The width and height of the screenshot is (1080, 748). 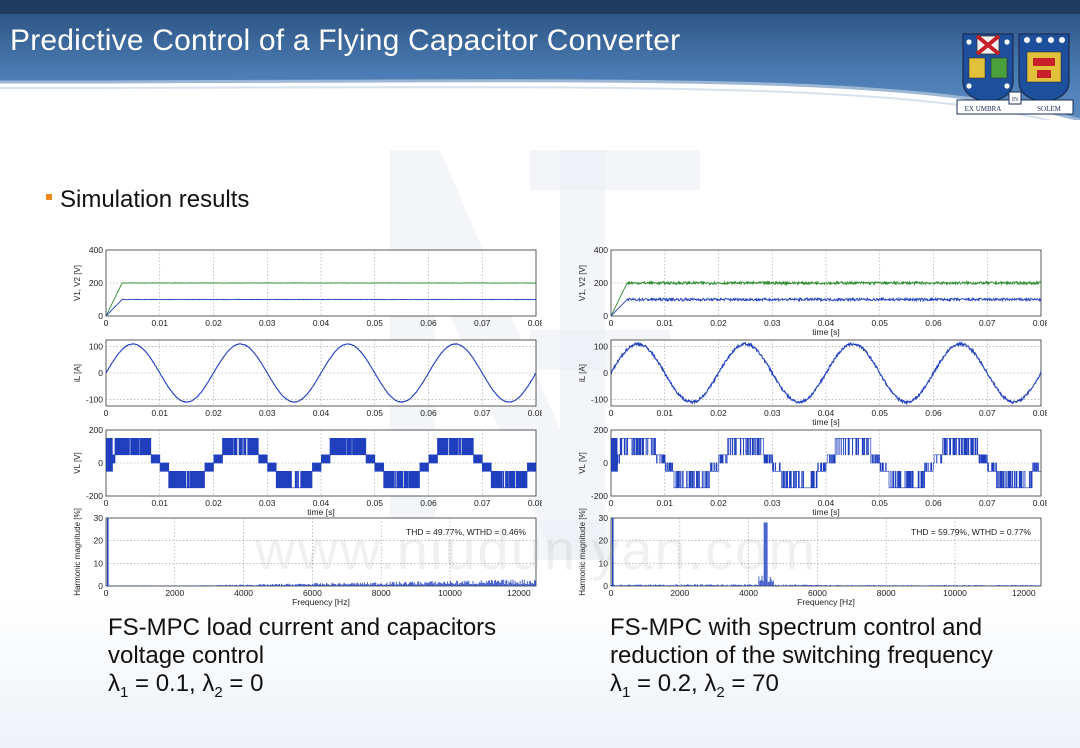 I want to click on caption-right-lambdas: λ1 = 0.2, λ2 = 70, so click(x=694, y=685).